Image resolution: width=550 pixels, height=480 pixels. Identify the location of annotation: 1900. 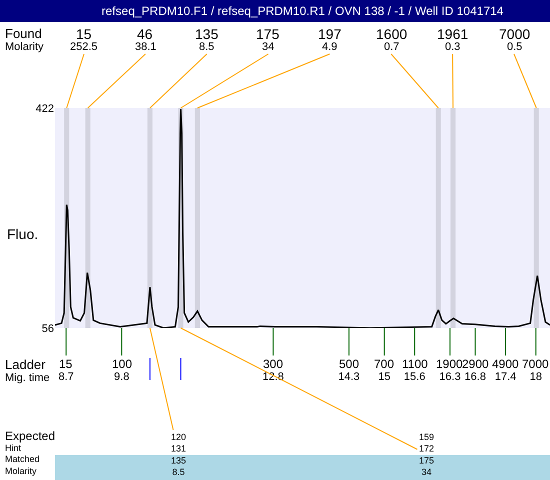
(450, 364).